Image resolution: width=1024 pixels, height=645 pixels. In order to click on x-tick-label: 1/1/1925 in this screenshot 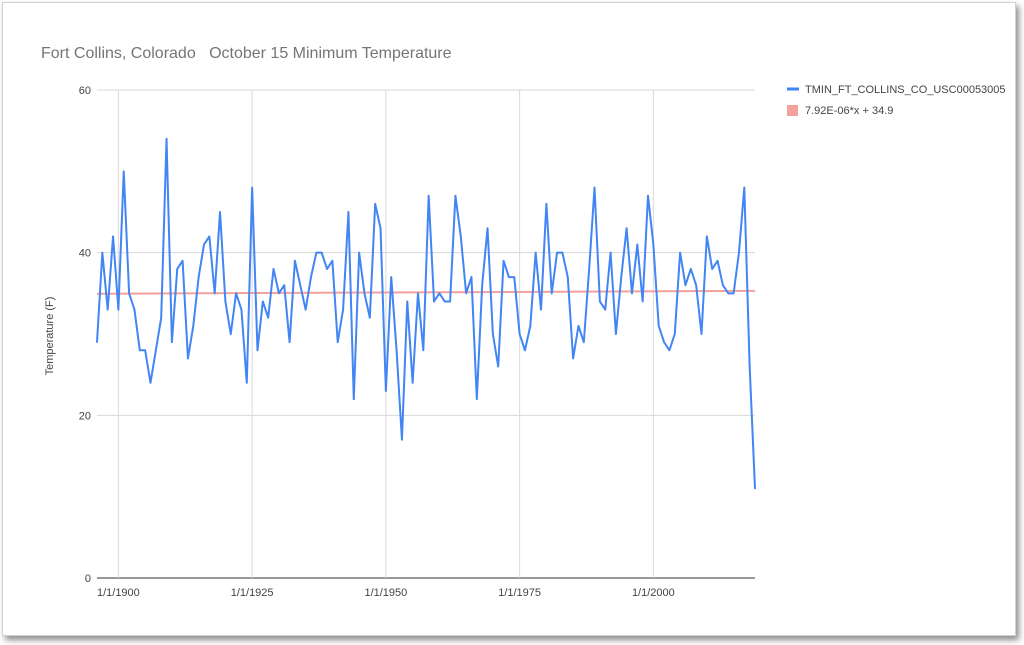, I will do `click(252, 593)`.